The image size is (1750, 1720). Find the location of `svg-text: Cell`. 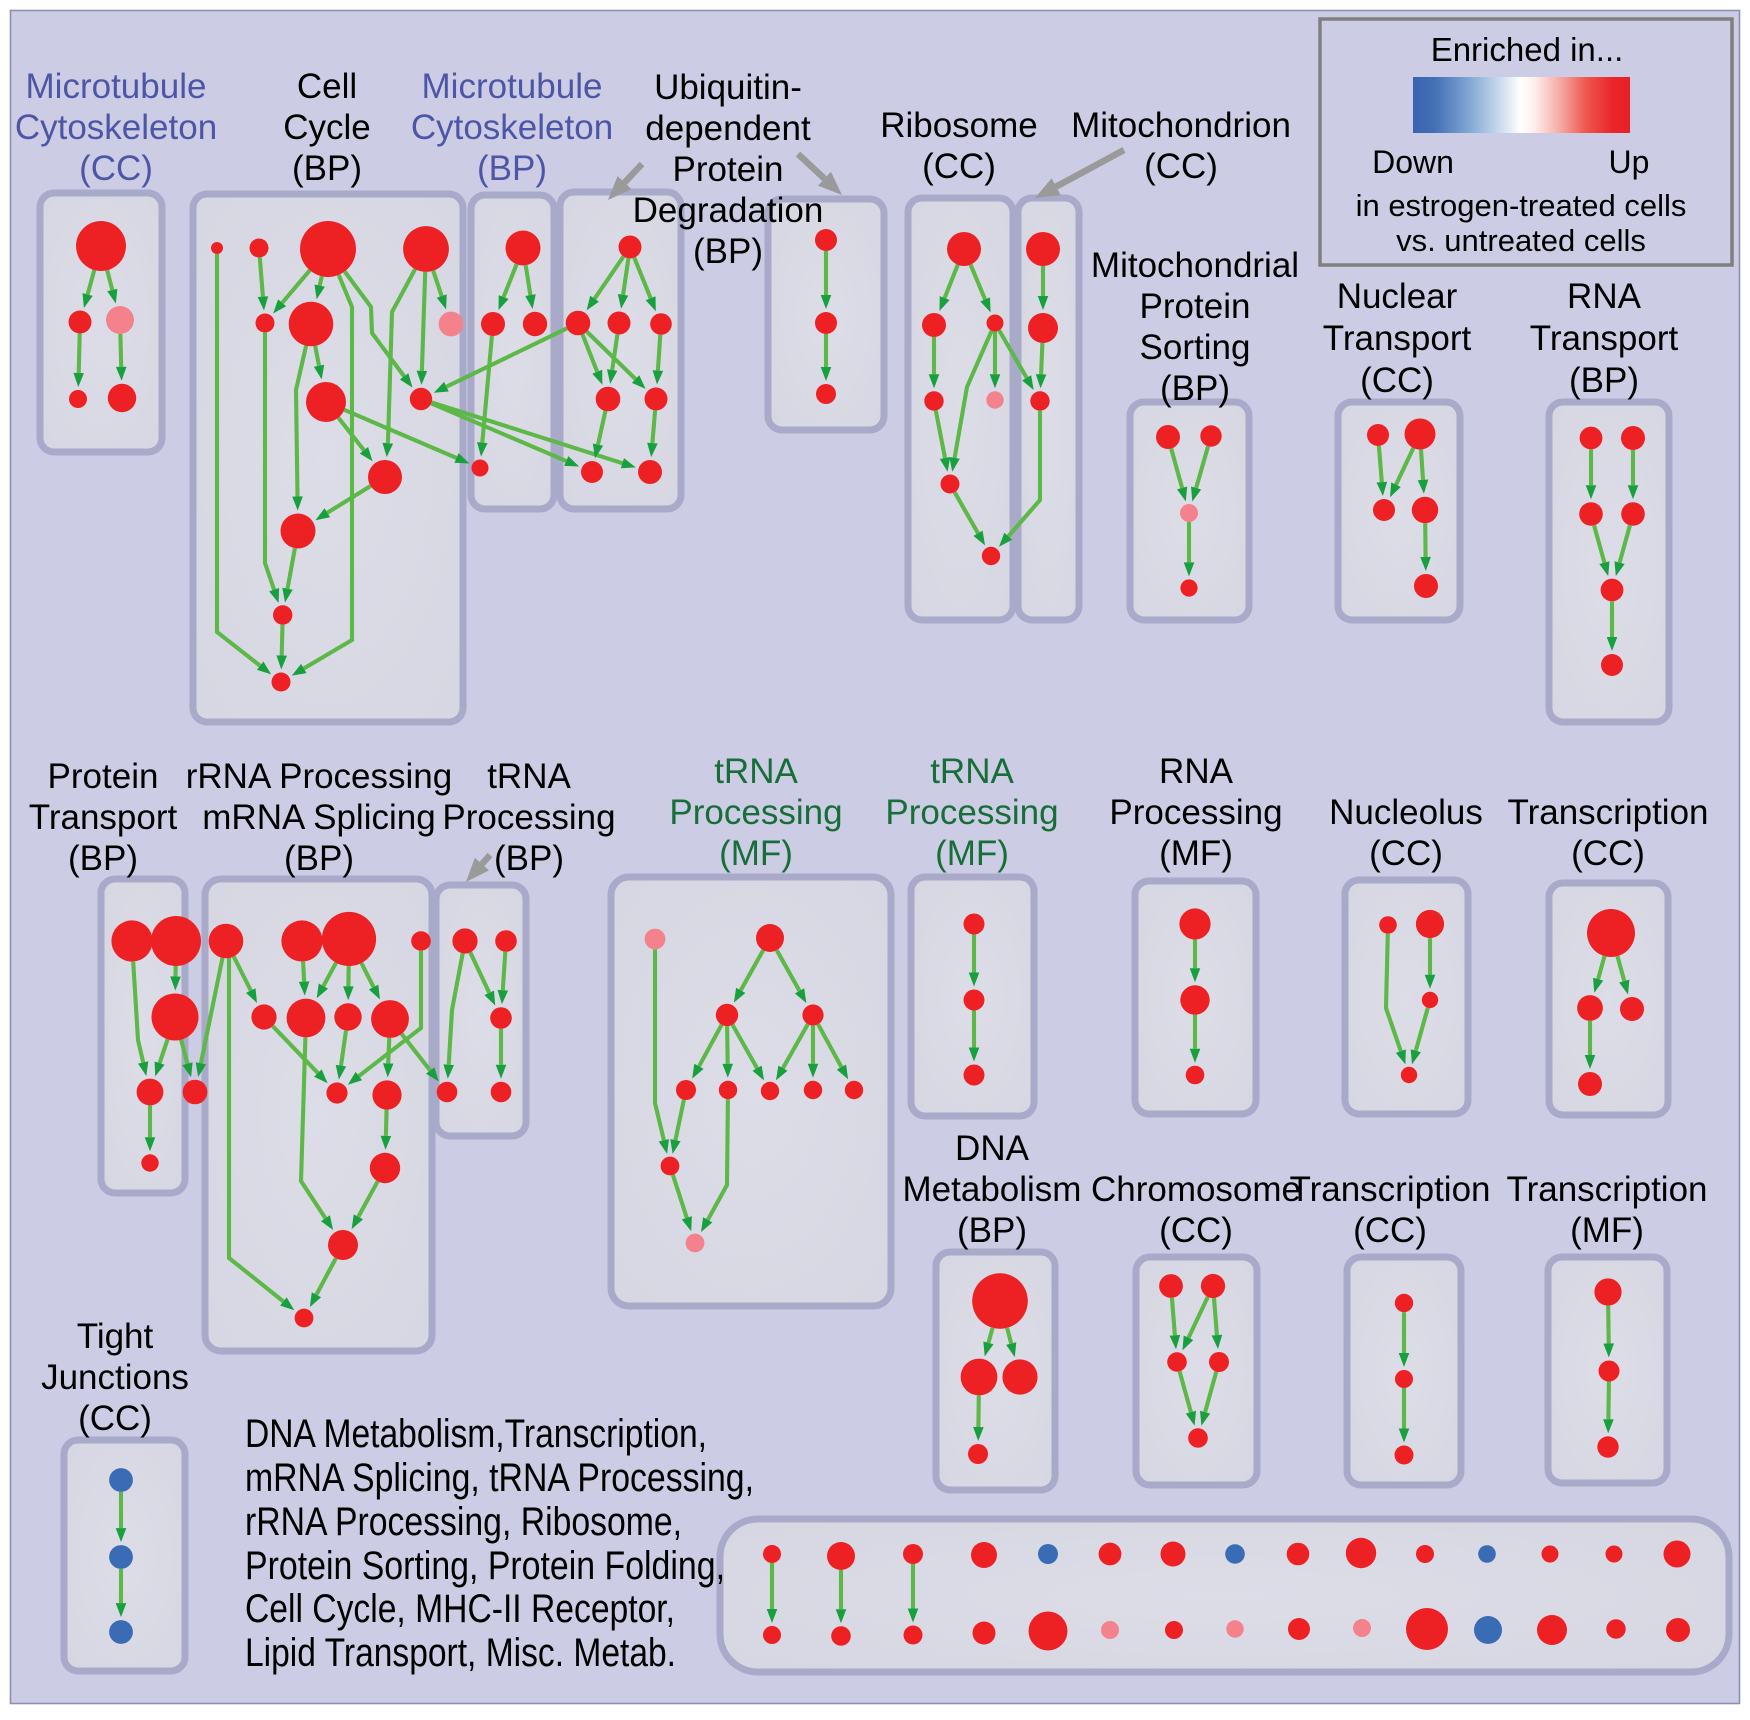

svg-text: Cell is located at coordinates (327, 86).